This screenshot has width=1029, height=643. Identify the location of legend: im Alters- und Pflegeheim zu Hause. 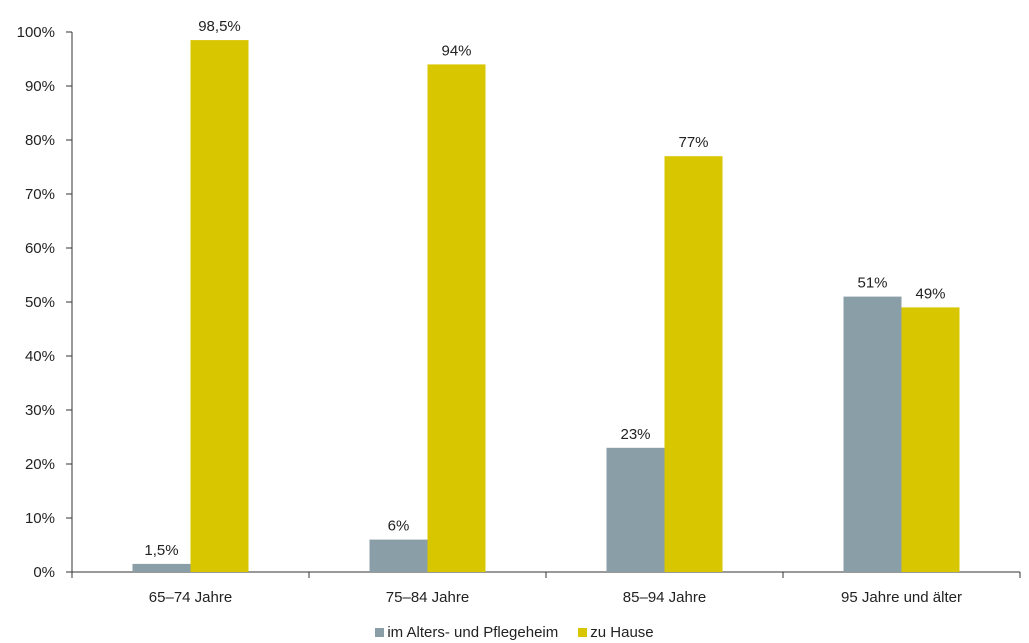
(514, 632).